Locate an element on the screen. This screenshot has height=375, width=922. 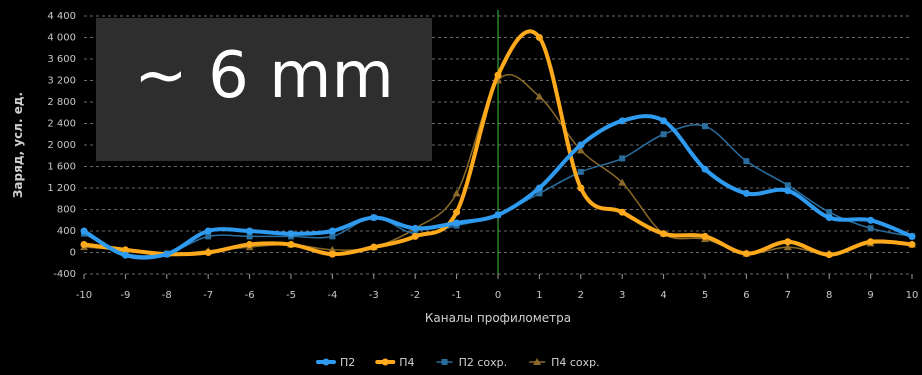
y-axis-title: Заряд, усл. ед. is located at coordinates (18, 145).